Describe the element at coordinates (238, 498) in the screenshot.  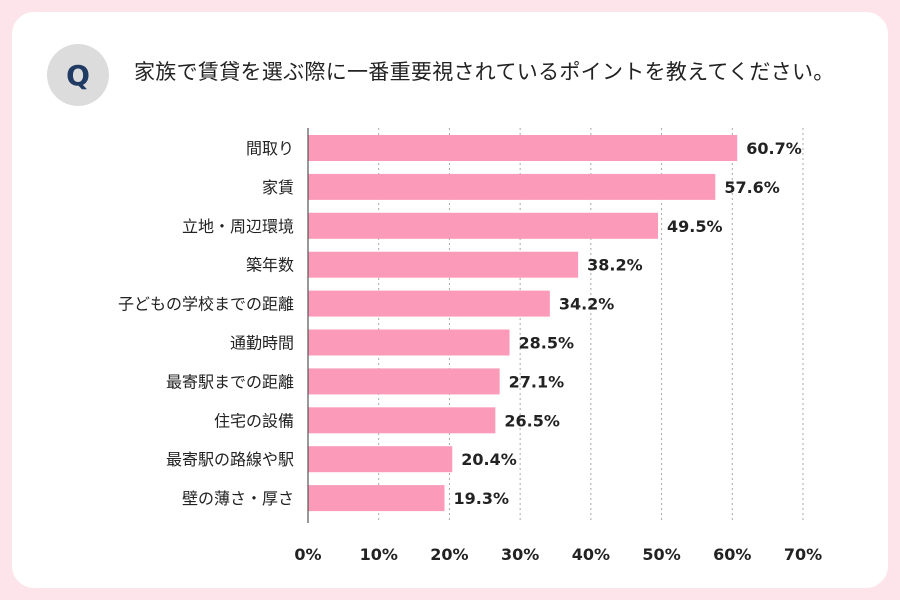
I see `category-label: 壁の薄さ・厚さ` at that location.